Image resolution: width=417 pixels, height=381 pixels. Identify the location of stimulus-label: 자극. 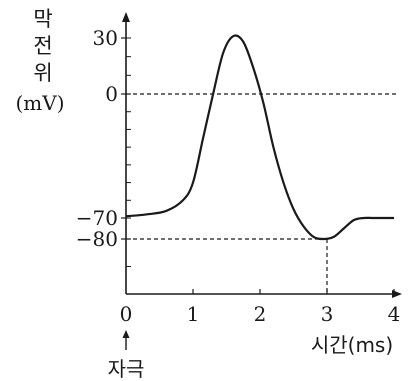
(126, 369).